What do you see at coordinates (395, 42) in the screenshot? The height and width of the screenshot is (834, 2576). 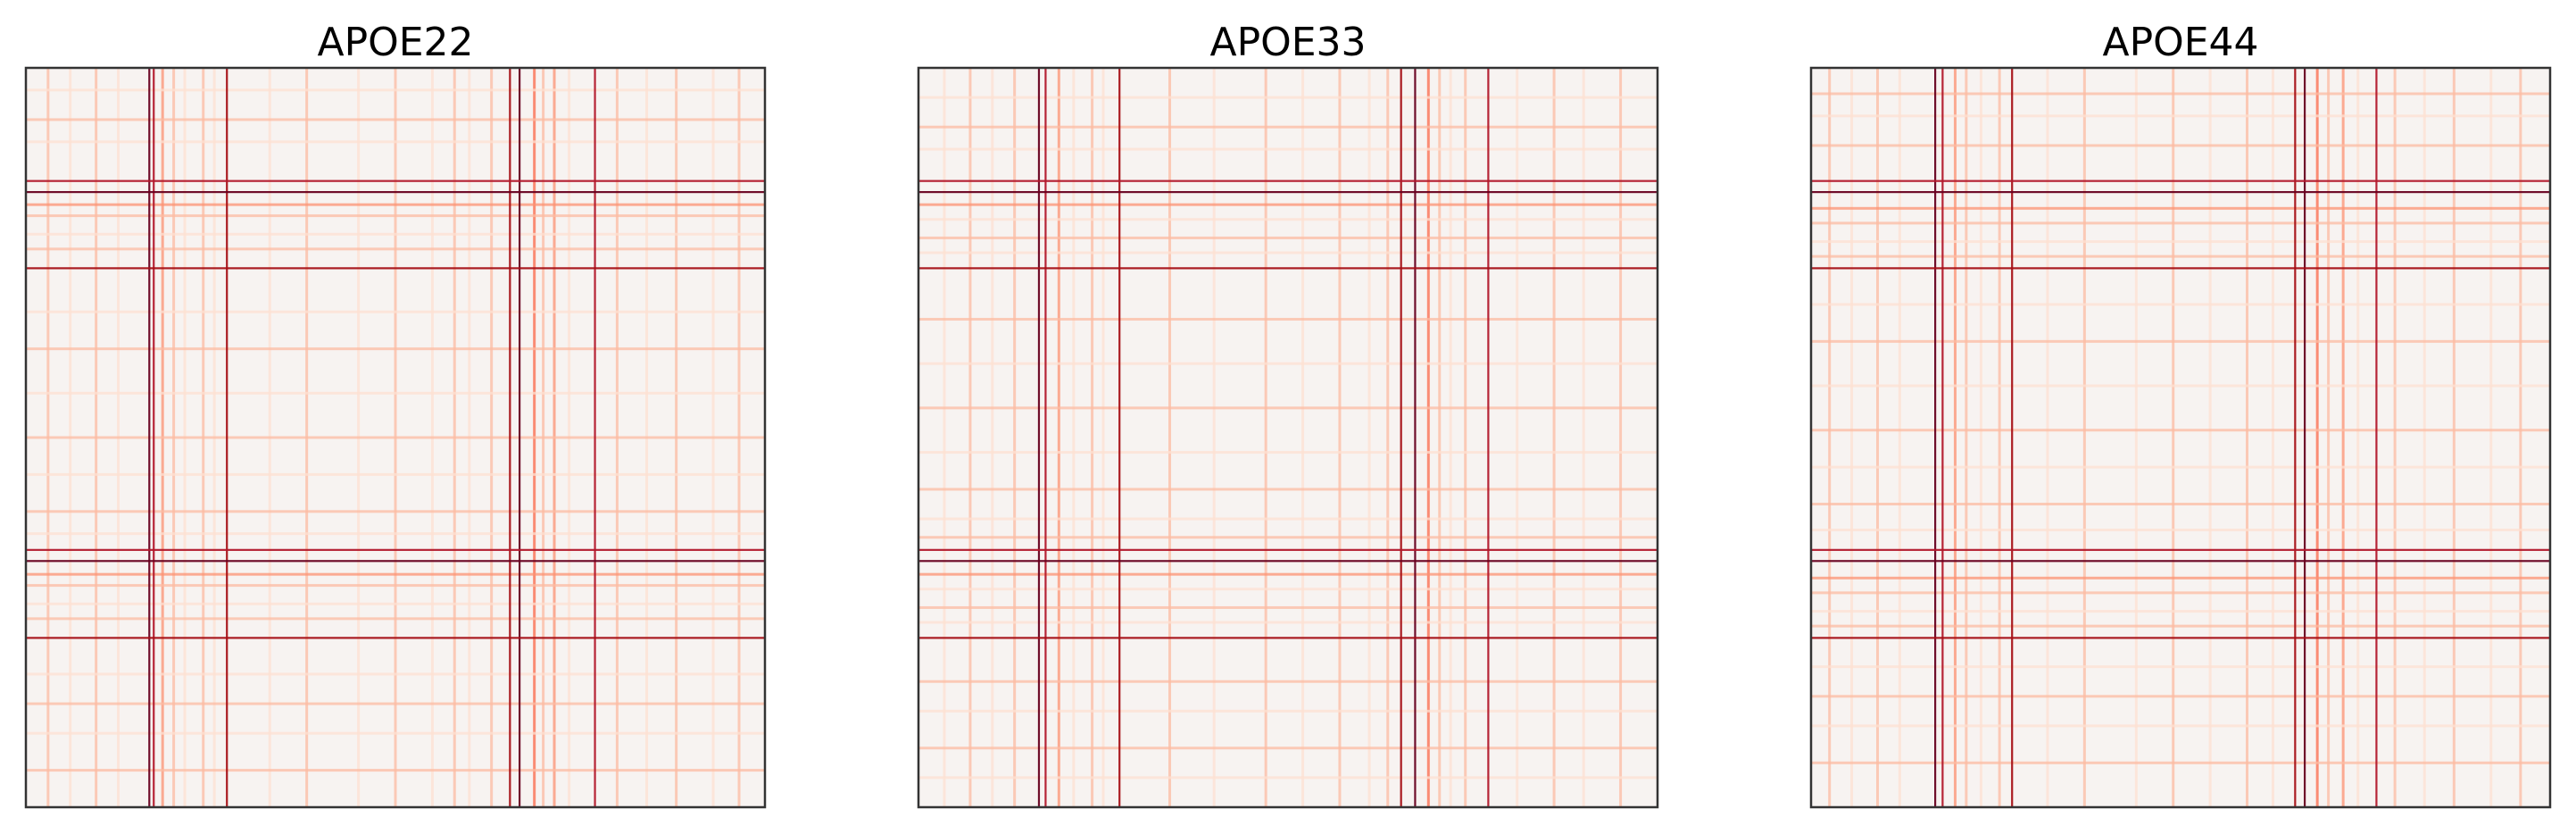 I see `panel-title: APOE22` at bounding box center [395, 42].